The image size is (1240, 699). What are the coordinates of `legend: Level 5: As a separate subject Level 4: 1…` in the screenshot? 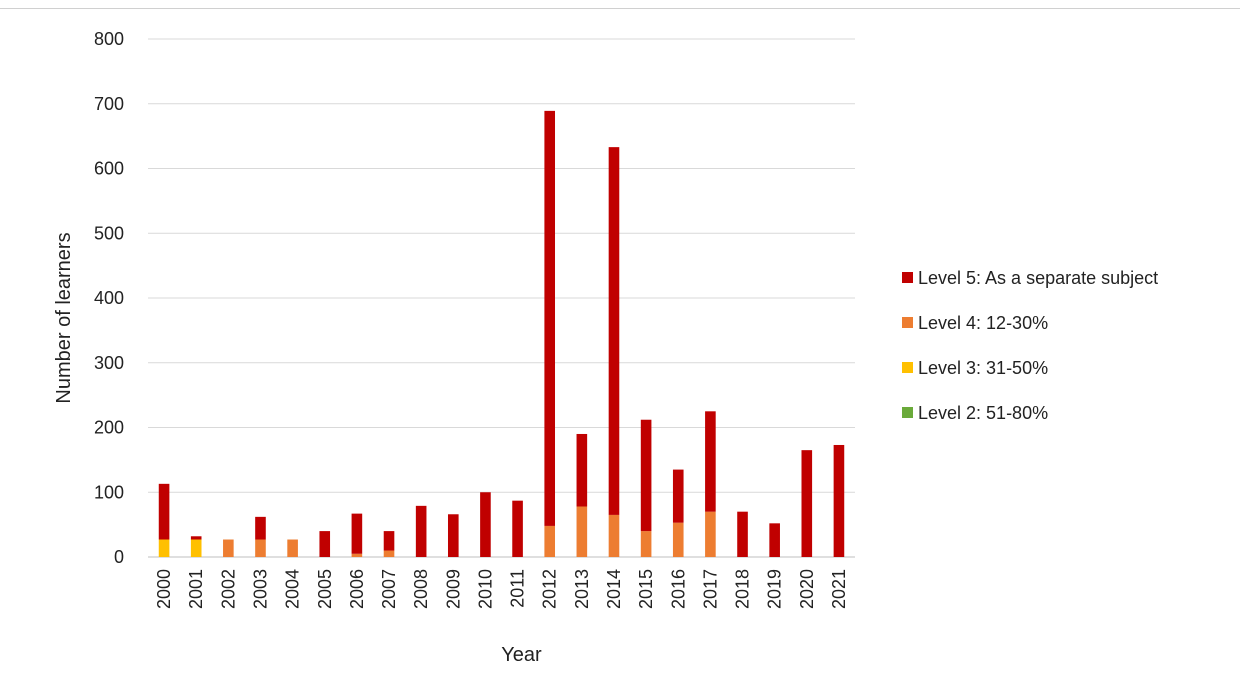 It's located at (1030, 345).